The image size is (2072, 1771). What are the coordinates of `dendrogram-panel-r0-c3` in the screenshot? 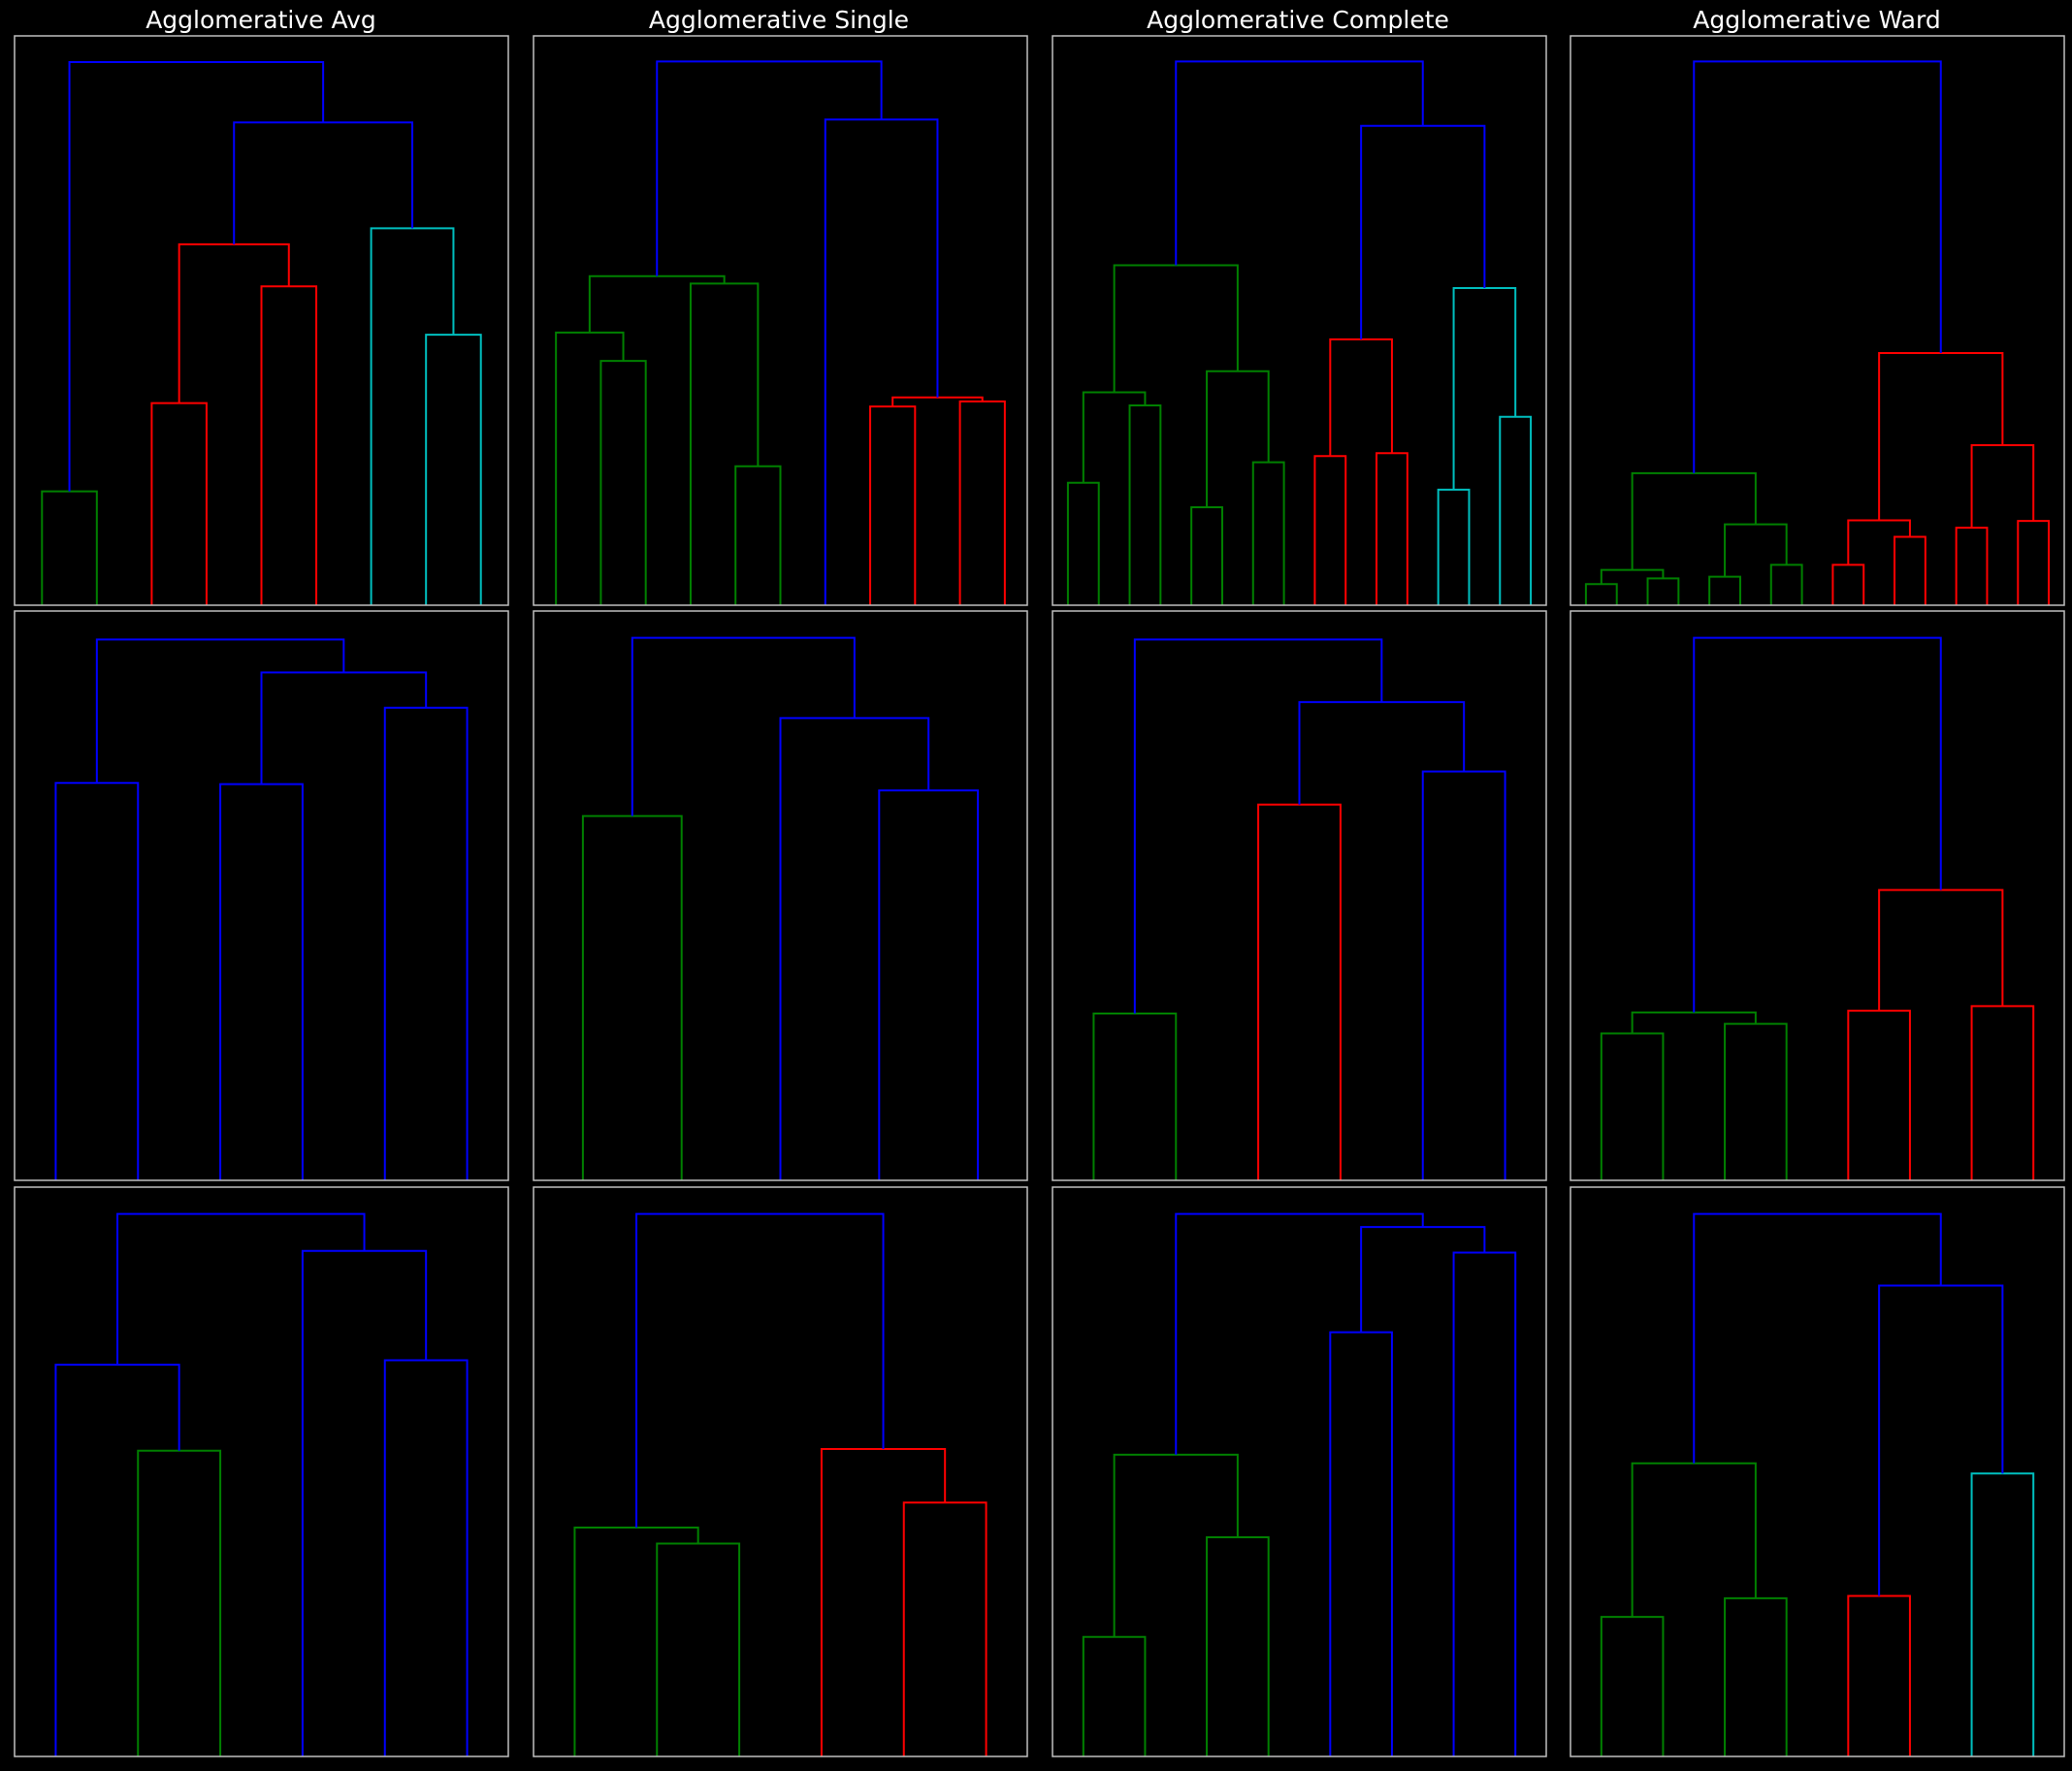 It's located at (1817, 320).